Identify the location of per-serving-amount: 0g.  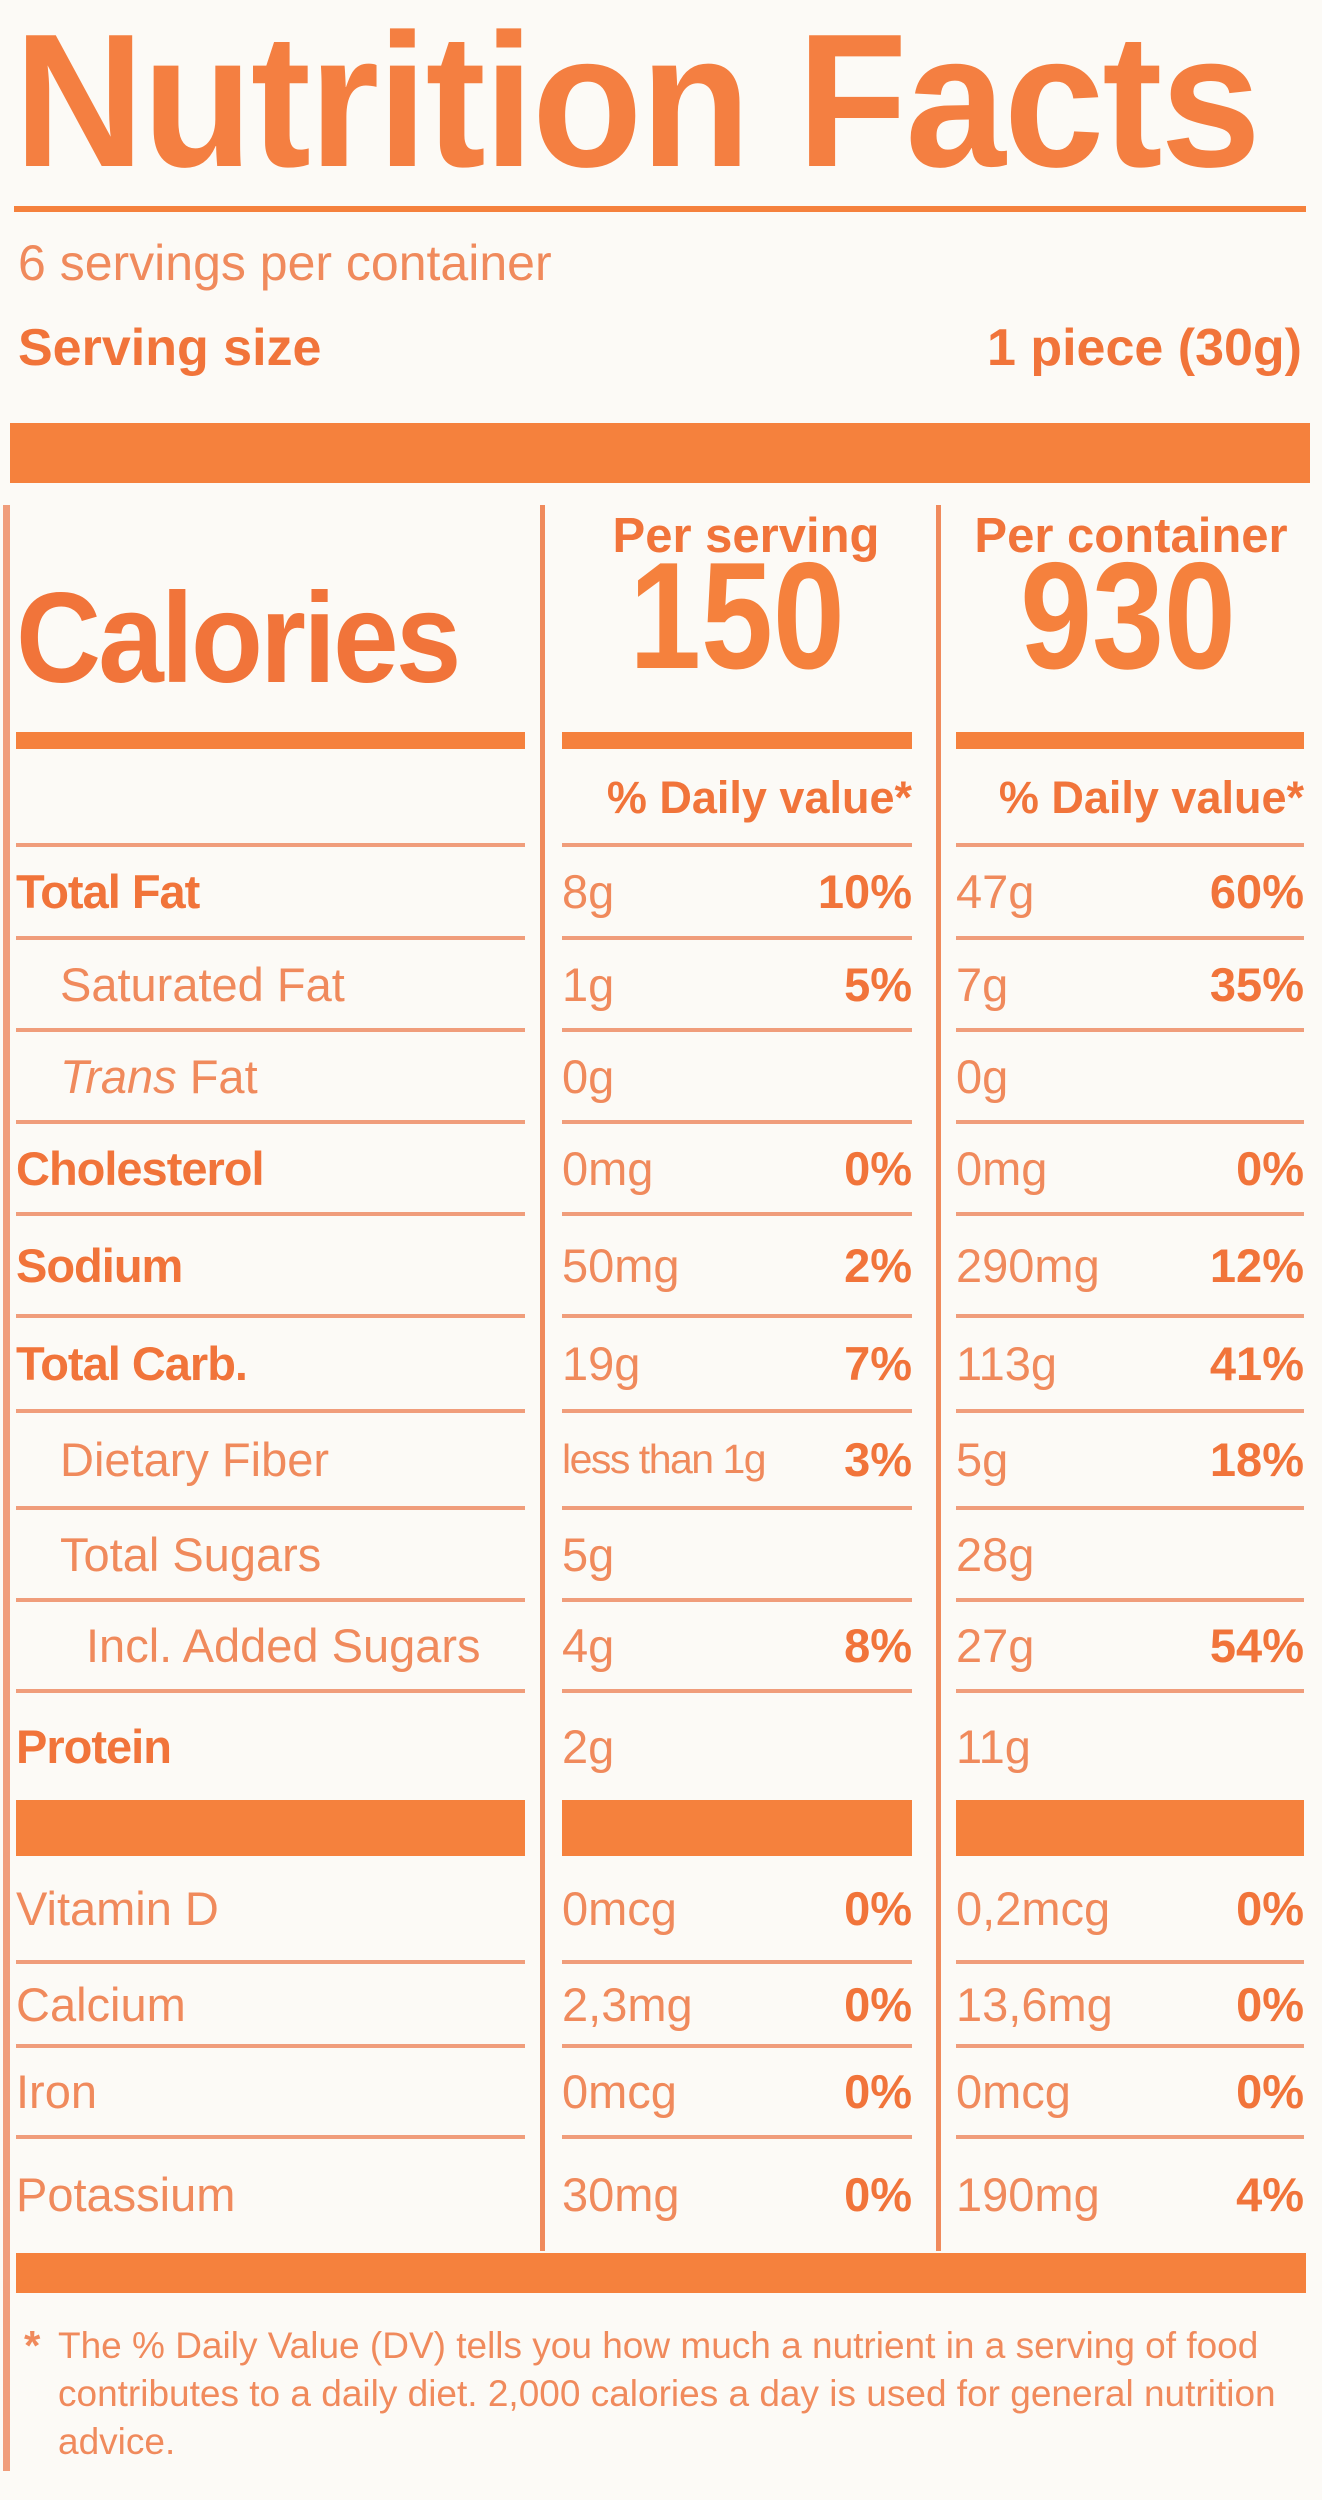
(588, 1076).